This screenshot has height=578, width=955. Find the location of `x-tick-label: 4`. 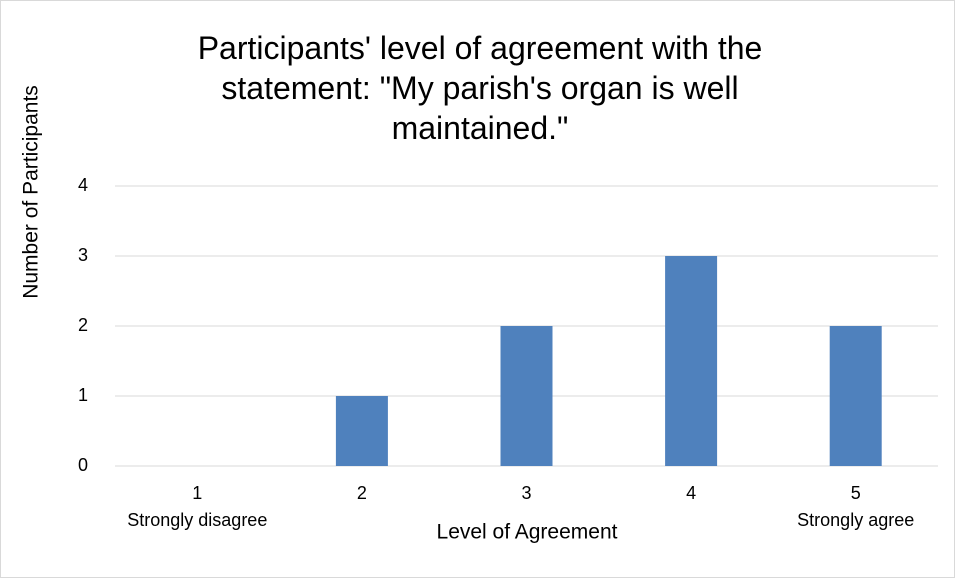

x-tick-label: 4 is located at coordinates (691, 493).